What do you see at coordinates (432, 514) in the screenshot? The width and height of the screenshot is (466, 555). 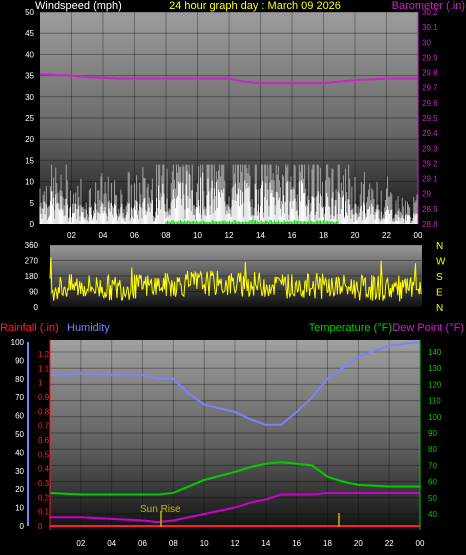 I see `temperature-tick-label: 40` at bounding box center [432, 514].